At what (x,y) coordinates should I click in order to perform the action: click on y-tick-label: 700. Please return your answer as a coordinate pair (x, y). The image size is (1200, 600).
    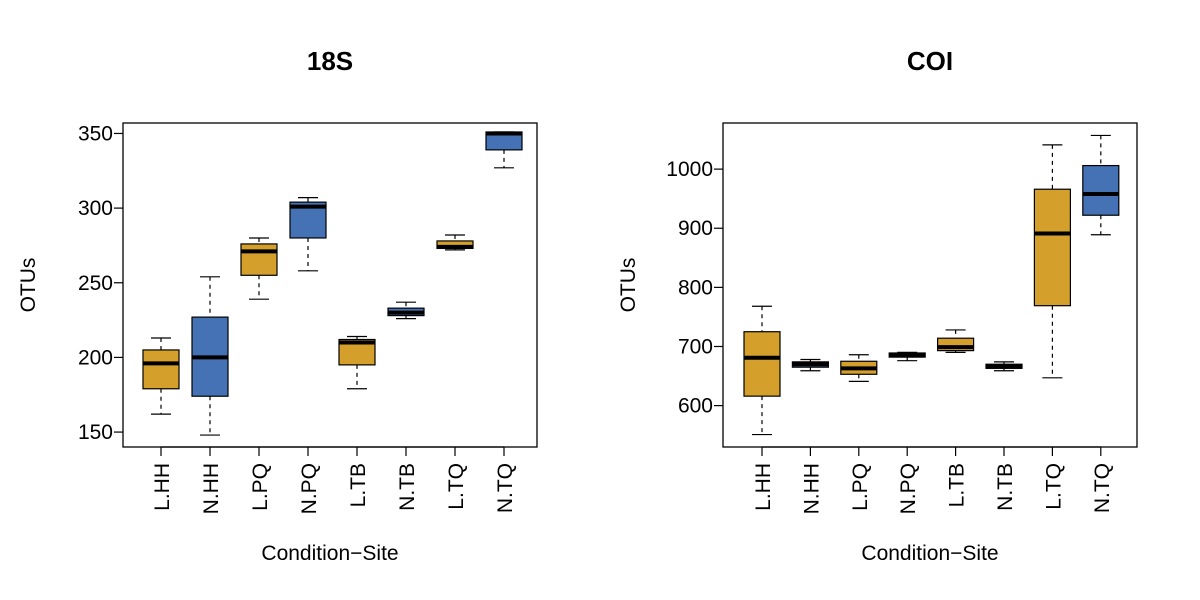
    Looking at the image, I should click on (695, 346).